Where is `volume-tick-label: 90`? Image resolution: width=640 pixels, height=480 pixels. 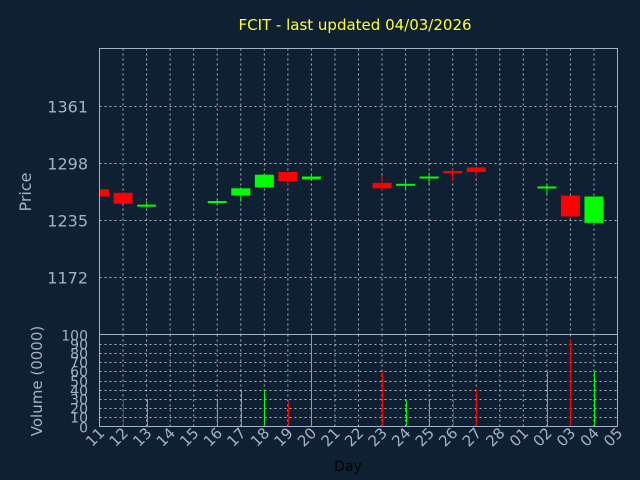 volume-tick-label: 90 is located at coordinates (79, 346).